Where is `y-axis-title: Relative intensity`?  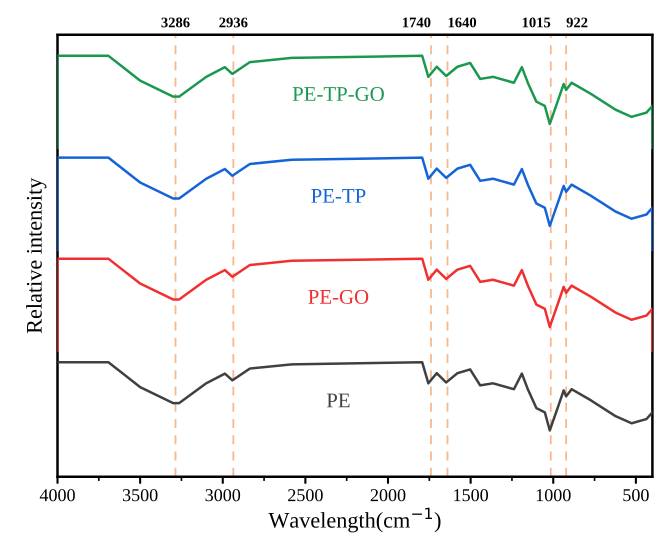 y-axis-title: Relative intensity is located at coordinates (36, 256).